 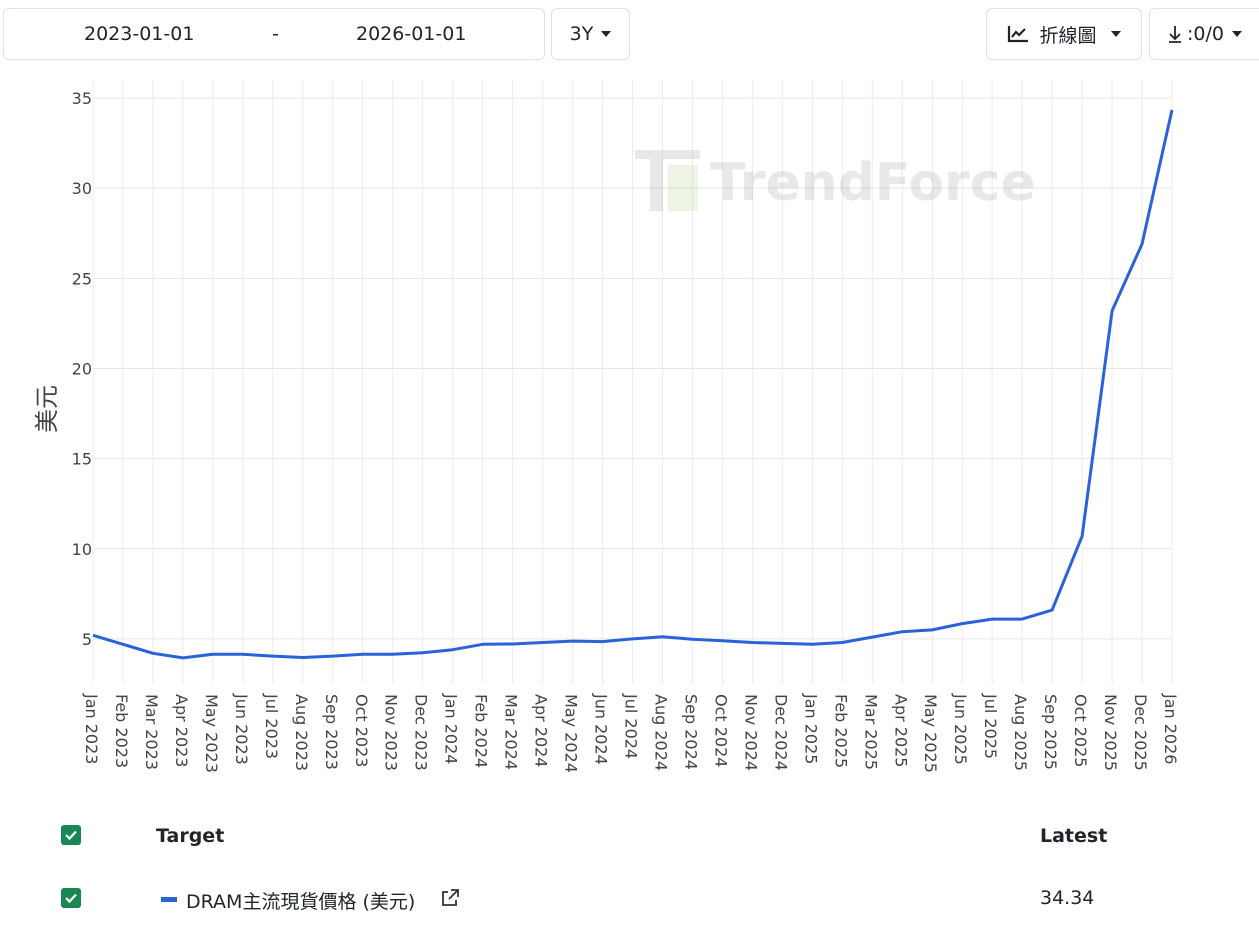 What do you see at coordinates (1018, 34) in the screenshot?
I see `line-chart-icon` at bounding box center [1018, 34].